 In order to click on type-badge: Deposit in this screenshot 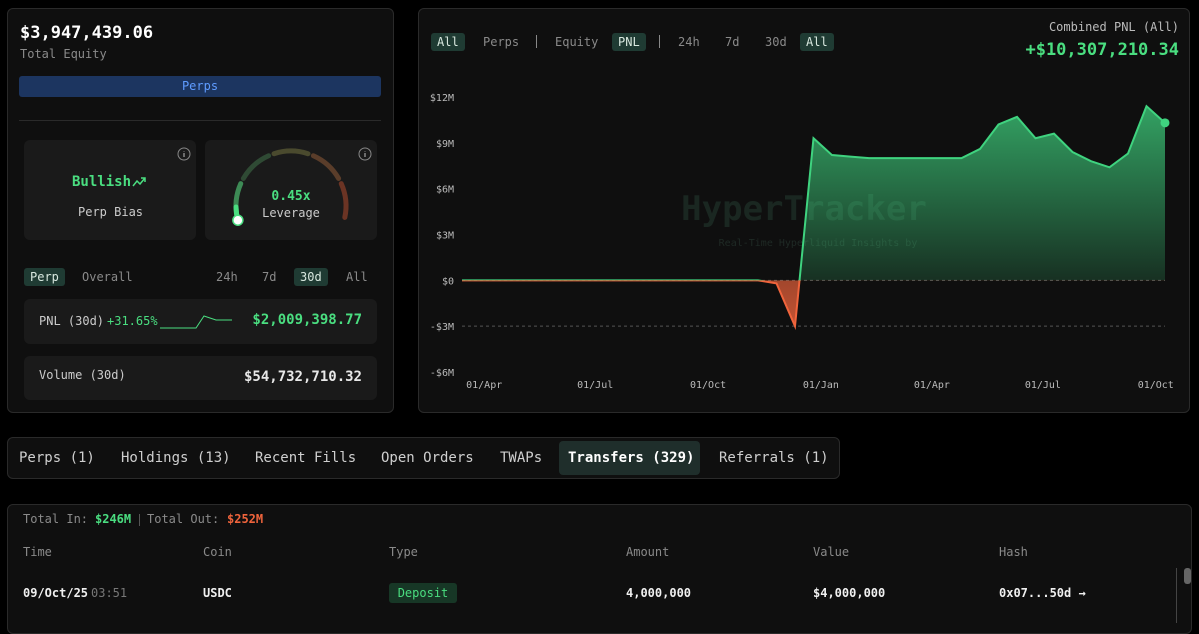, I will do `click(423, 593)`.